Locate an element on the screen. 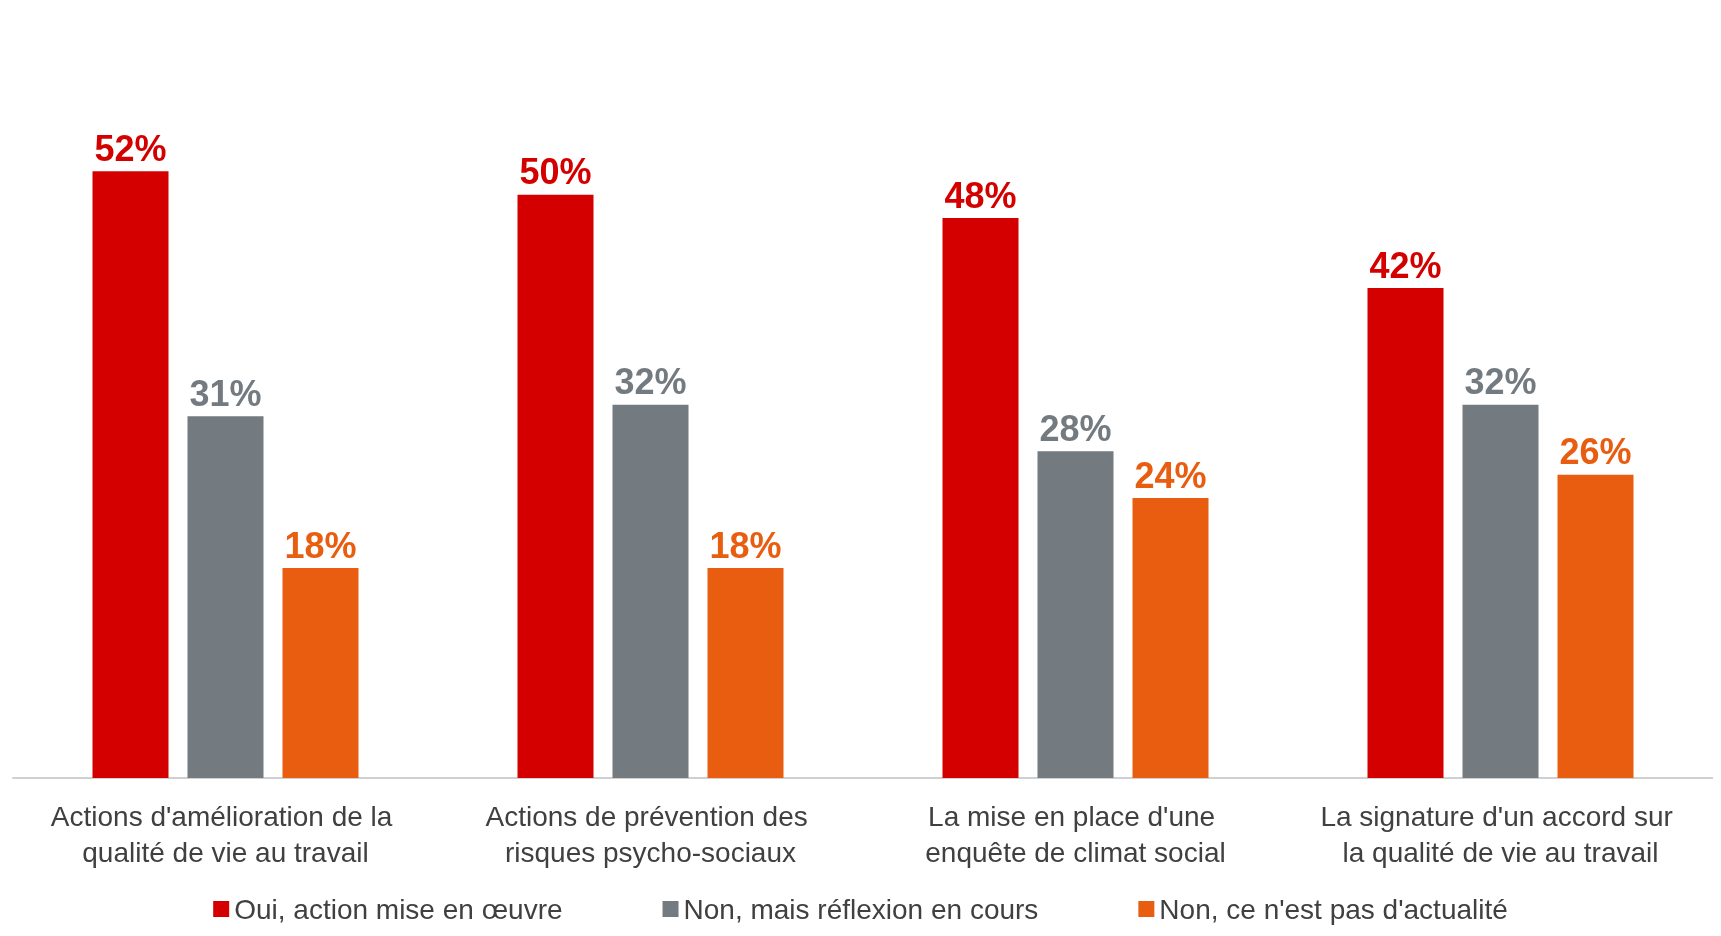 This screenshot has height=936, width=1721. x-tick-label: La mise en place d'une enquête de climat social is located at coordinates (1075, 834).